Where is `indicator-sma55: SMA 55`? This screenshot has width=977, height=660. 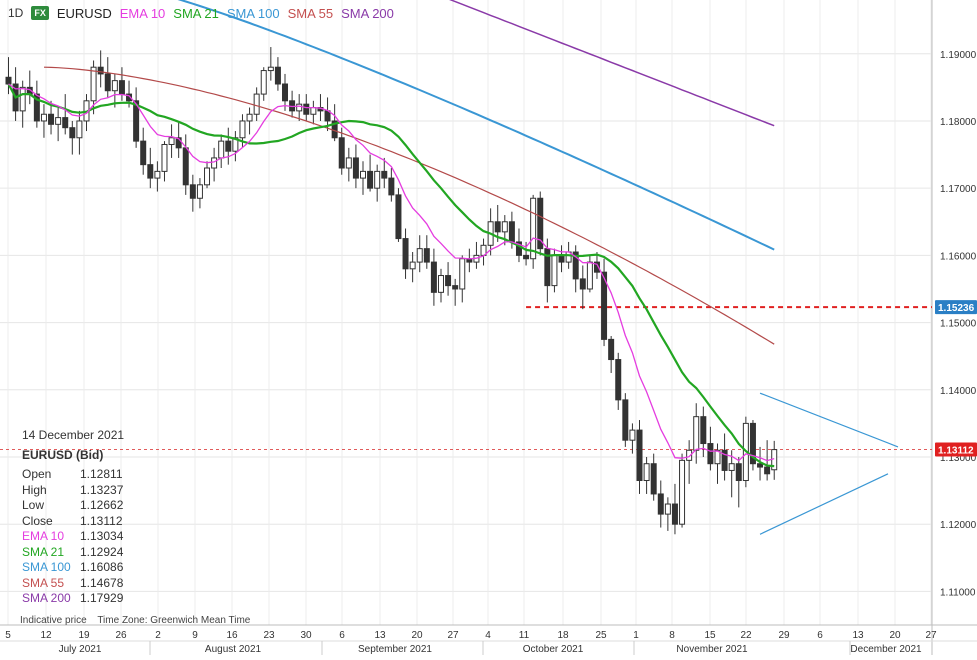 indicator-sma55: SMA 55 is located at coordinates (310, 13).